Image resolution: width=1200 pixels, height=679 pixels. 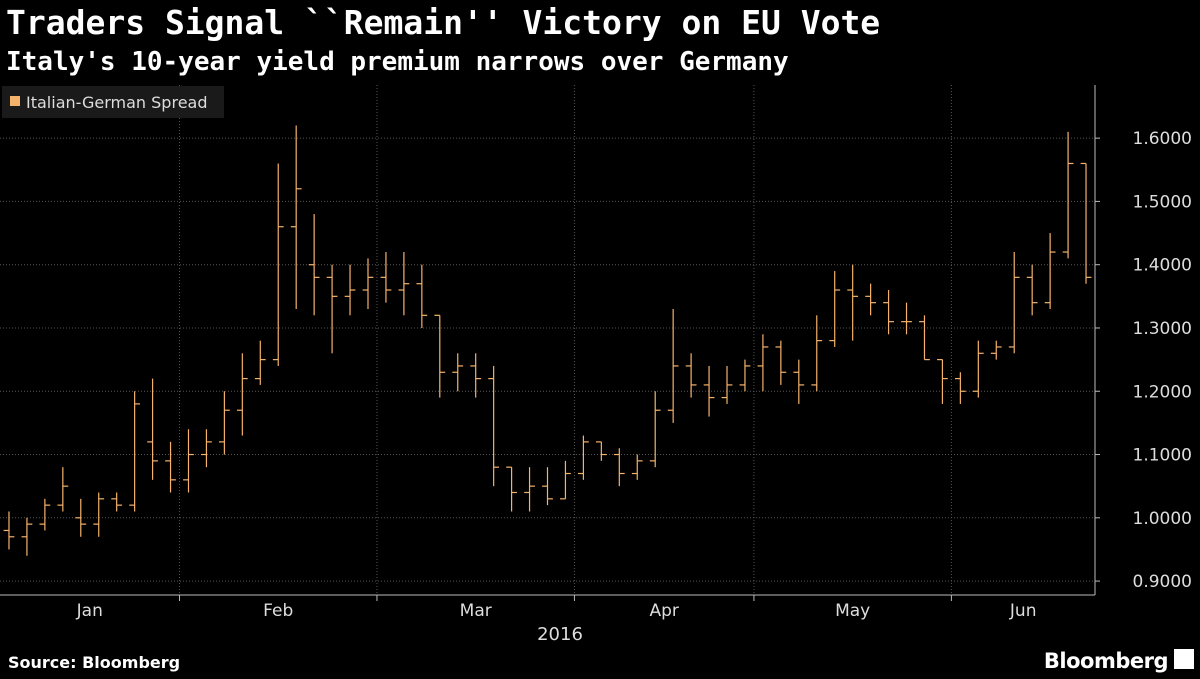 What do you see at coordinates (117, 102) in the screenshot?
I see `legend-label: Italian-German Spread` at bounding box center [117, 102].